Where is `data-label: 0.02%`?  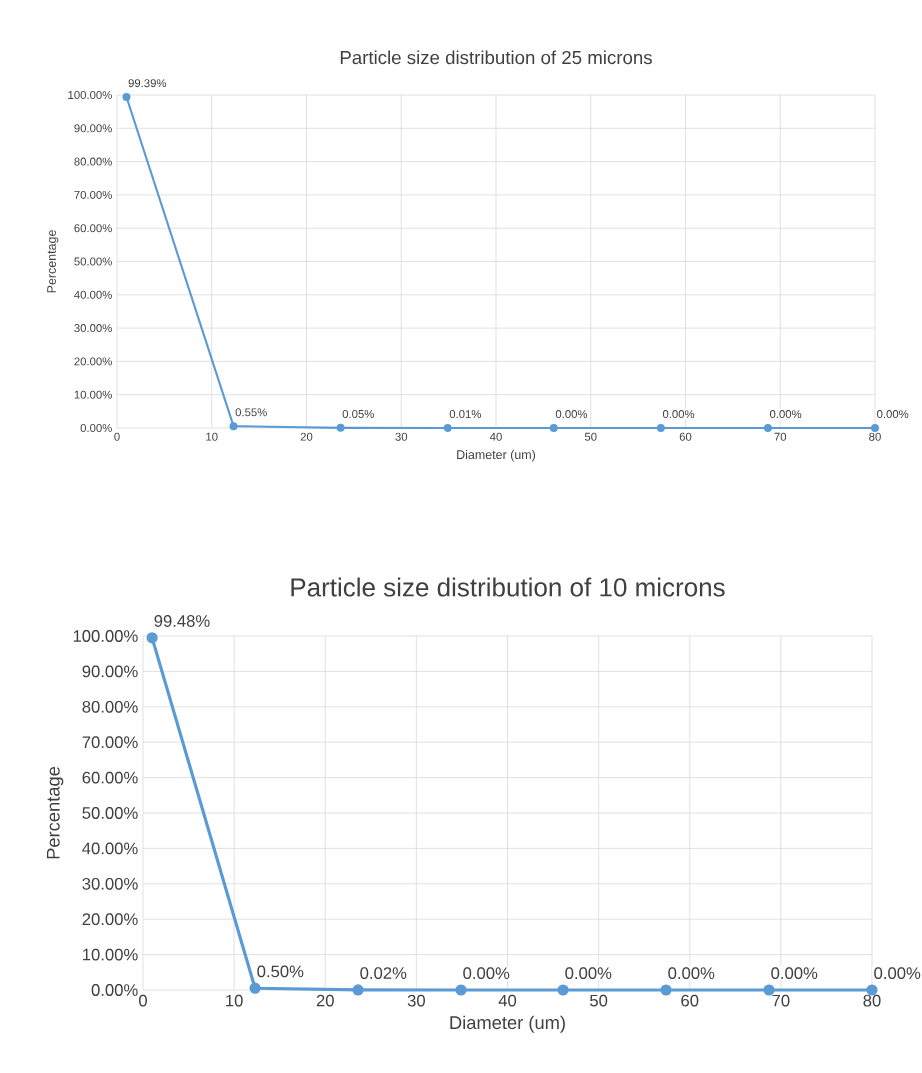 data-label: 0.02% is located at coordinates (383, 973).